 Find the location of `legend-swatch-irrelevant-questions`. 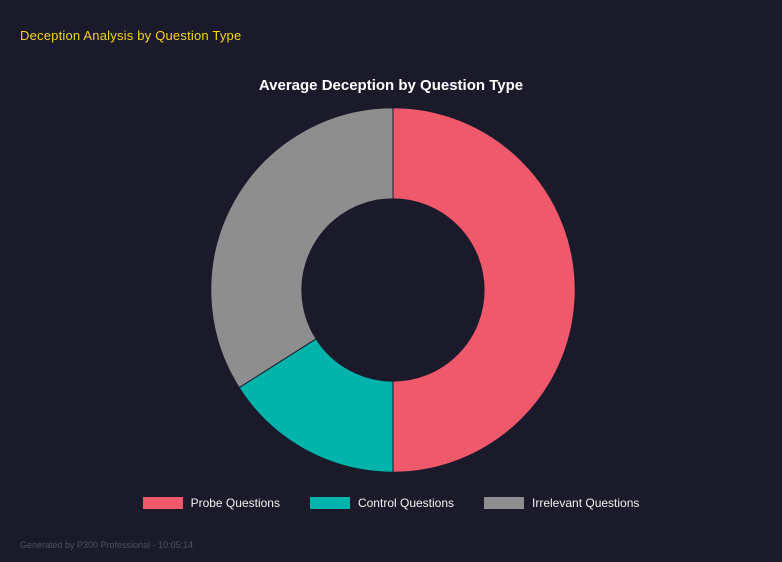

legend-swatch-irrelevant-questions is located at coordinates (504, 503).